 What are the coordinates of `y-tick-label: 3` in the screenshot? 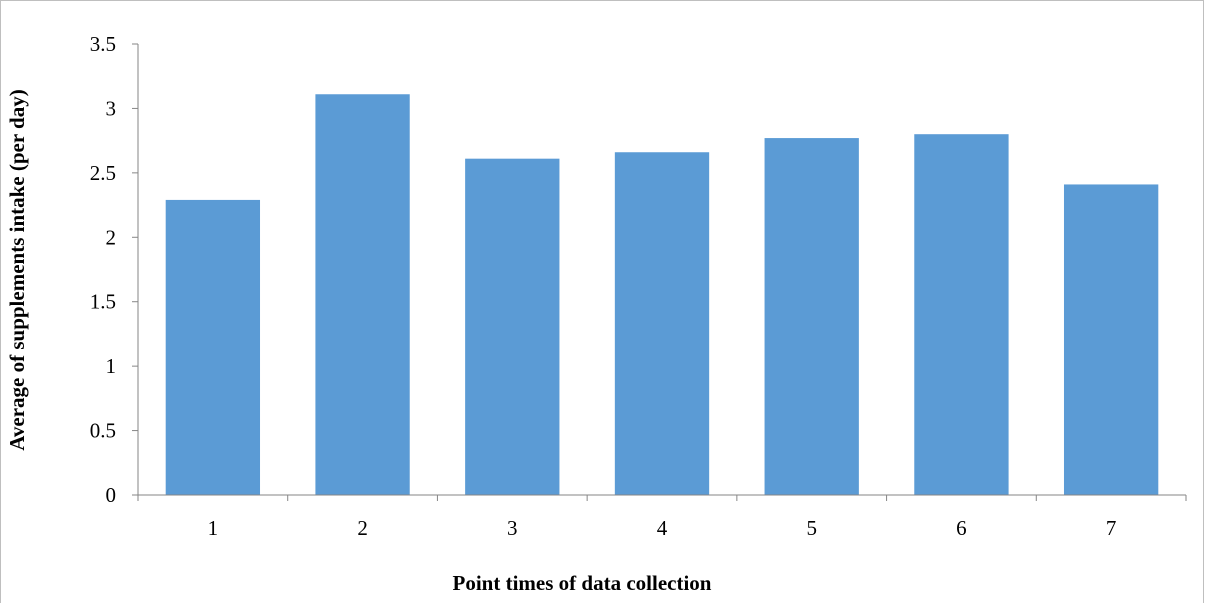 It's located at (111, 108).